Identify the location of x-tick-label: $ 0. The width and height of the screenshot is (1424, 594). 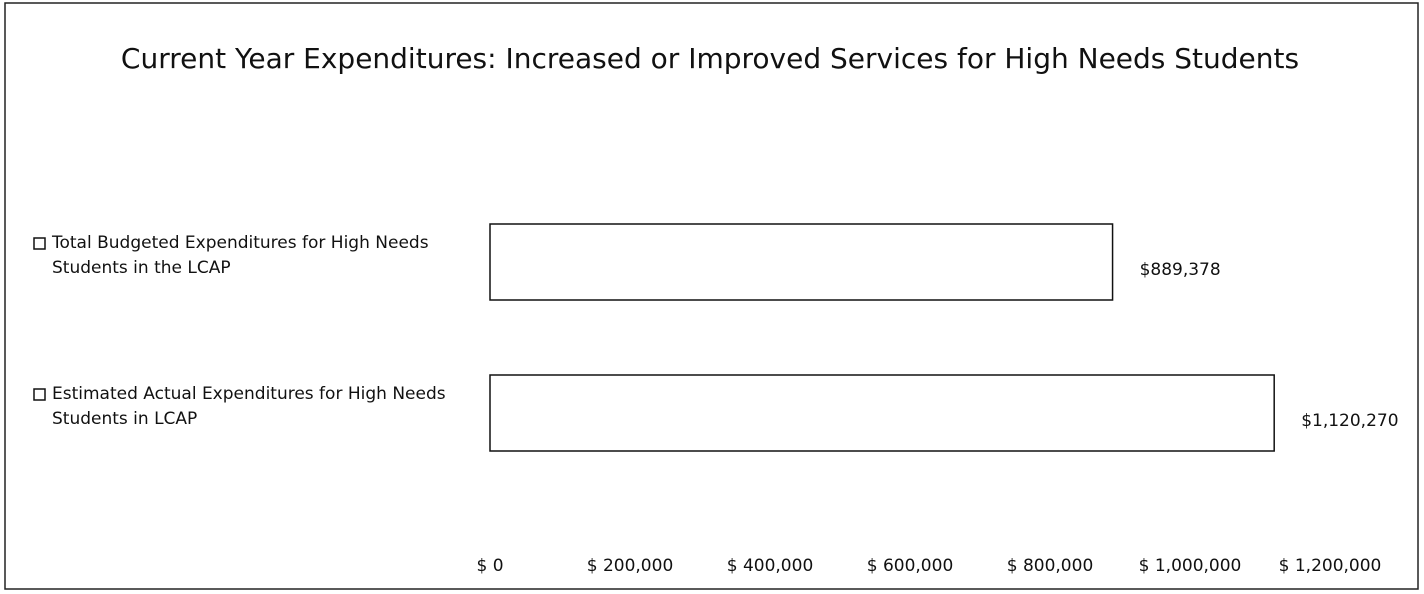
(489, 566).